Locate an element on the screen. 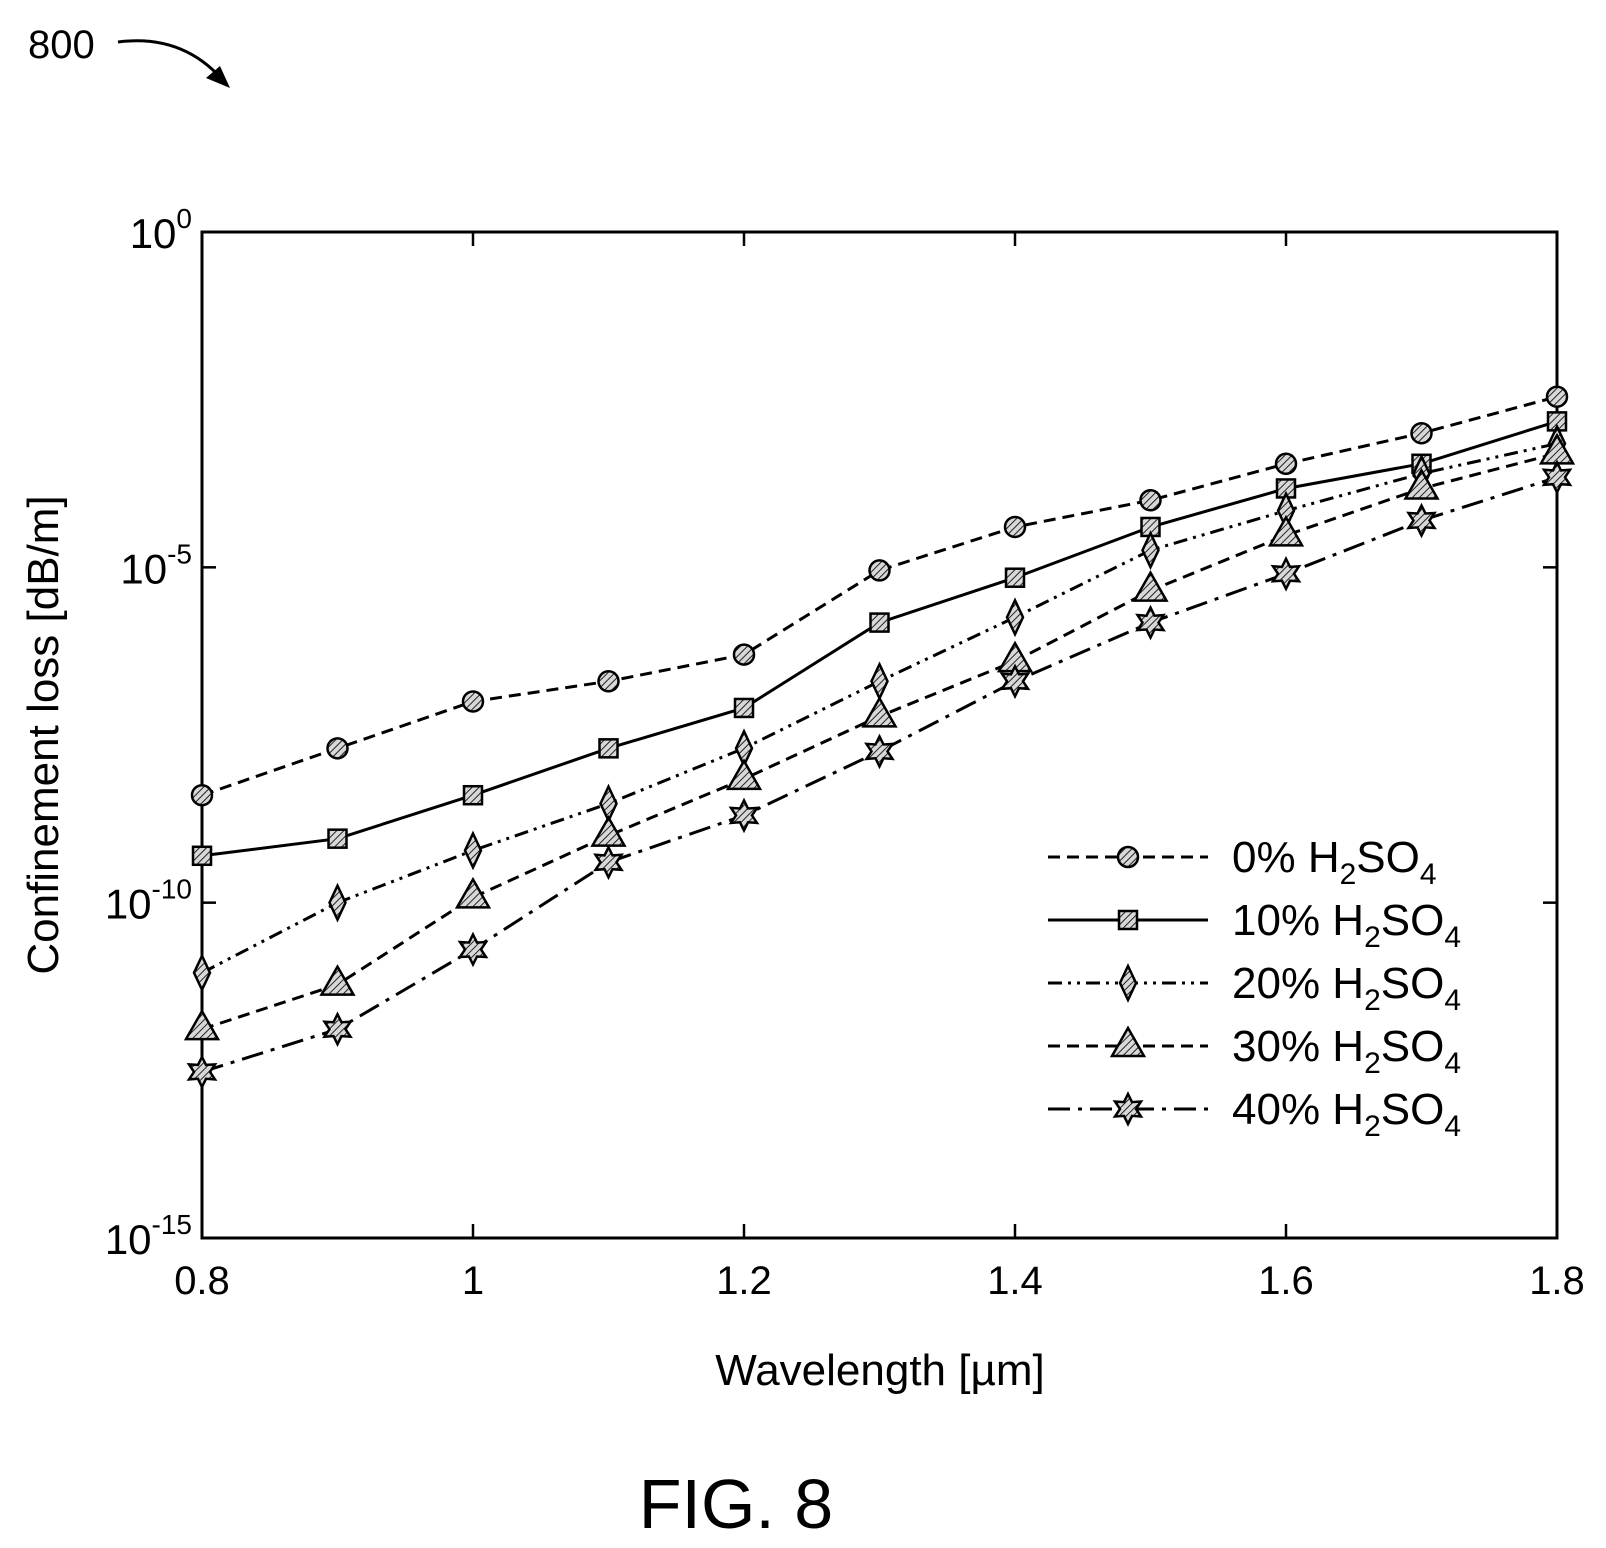 This screenshot has height=1548, width=1606. y-tick-label: 10⁰ is located at coordinates (161, 230).